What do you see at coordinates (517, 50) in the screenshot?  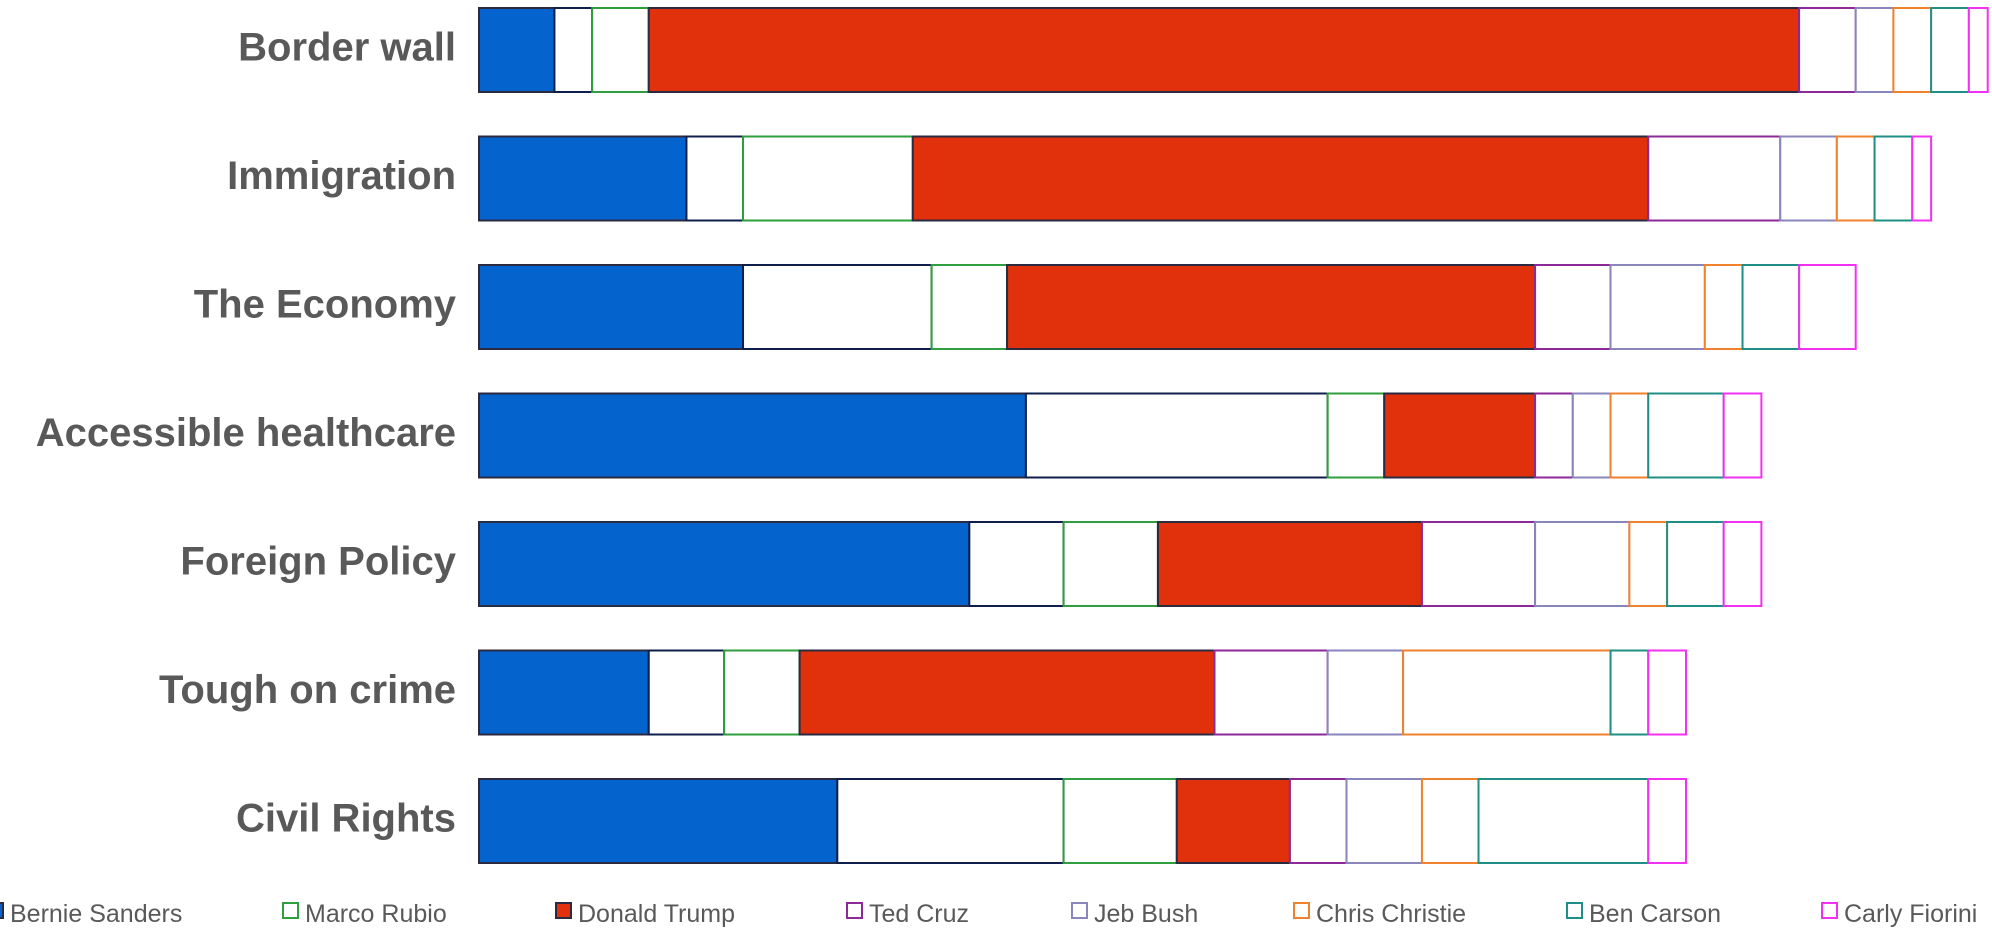 I see `bar-border-wall-bernie-sanders` at bounding box center [517, 50].